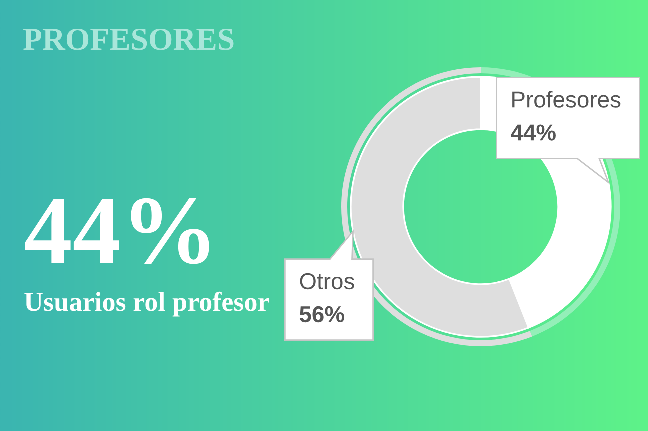 The image size is (648, 431). What do you see at coordinates (147, 304) in the screenshot?
I see `text: Usuarios rol profesor` at bounding box center [147, 304].